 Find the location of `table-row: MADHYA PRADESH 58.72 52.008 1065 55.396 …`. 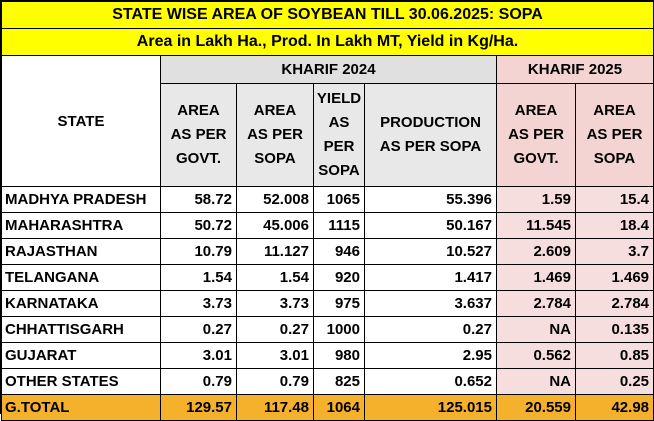

table-row: MADHYA PRADESH 58.72 52.008 1065 55.396 … is located at coordinates (327, 199).